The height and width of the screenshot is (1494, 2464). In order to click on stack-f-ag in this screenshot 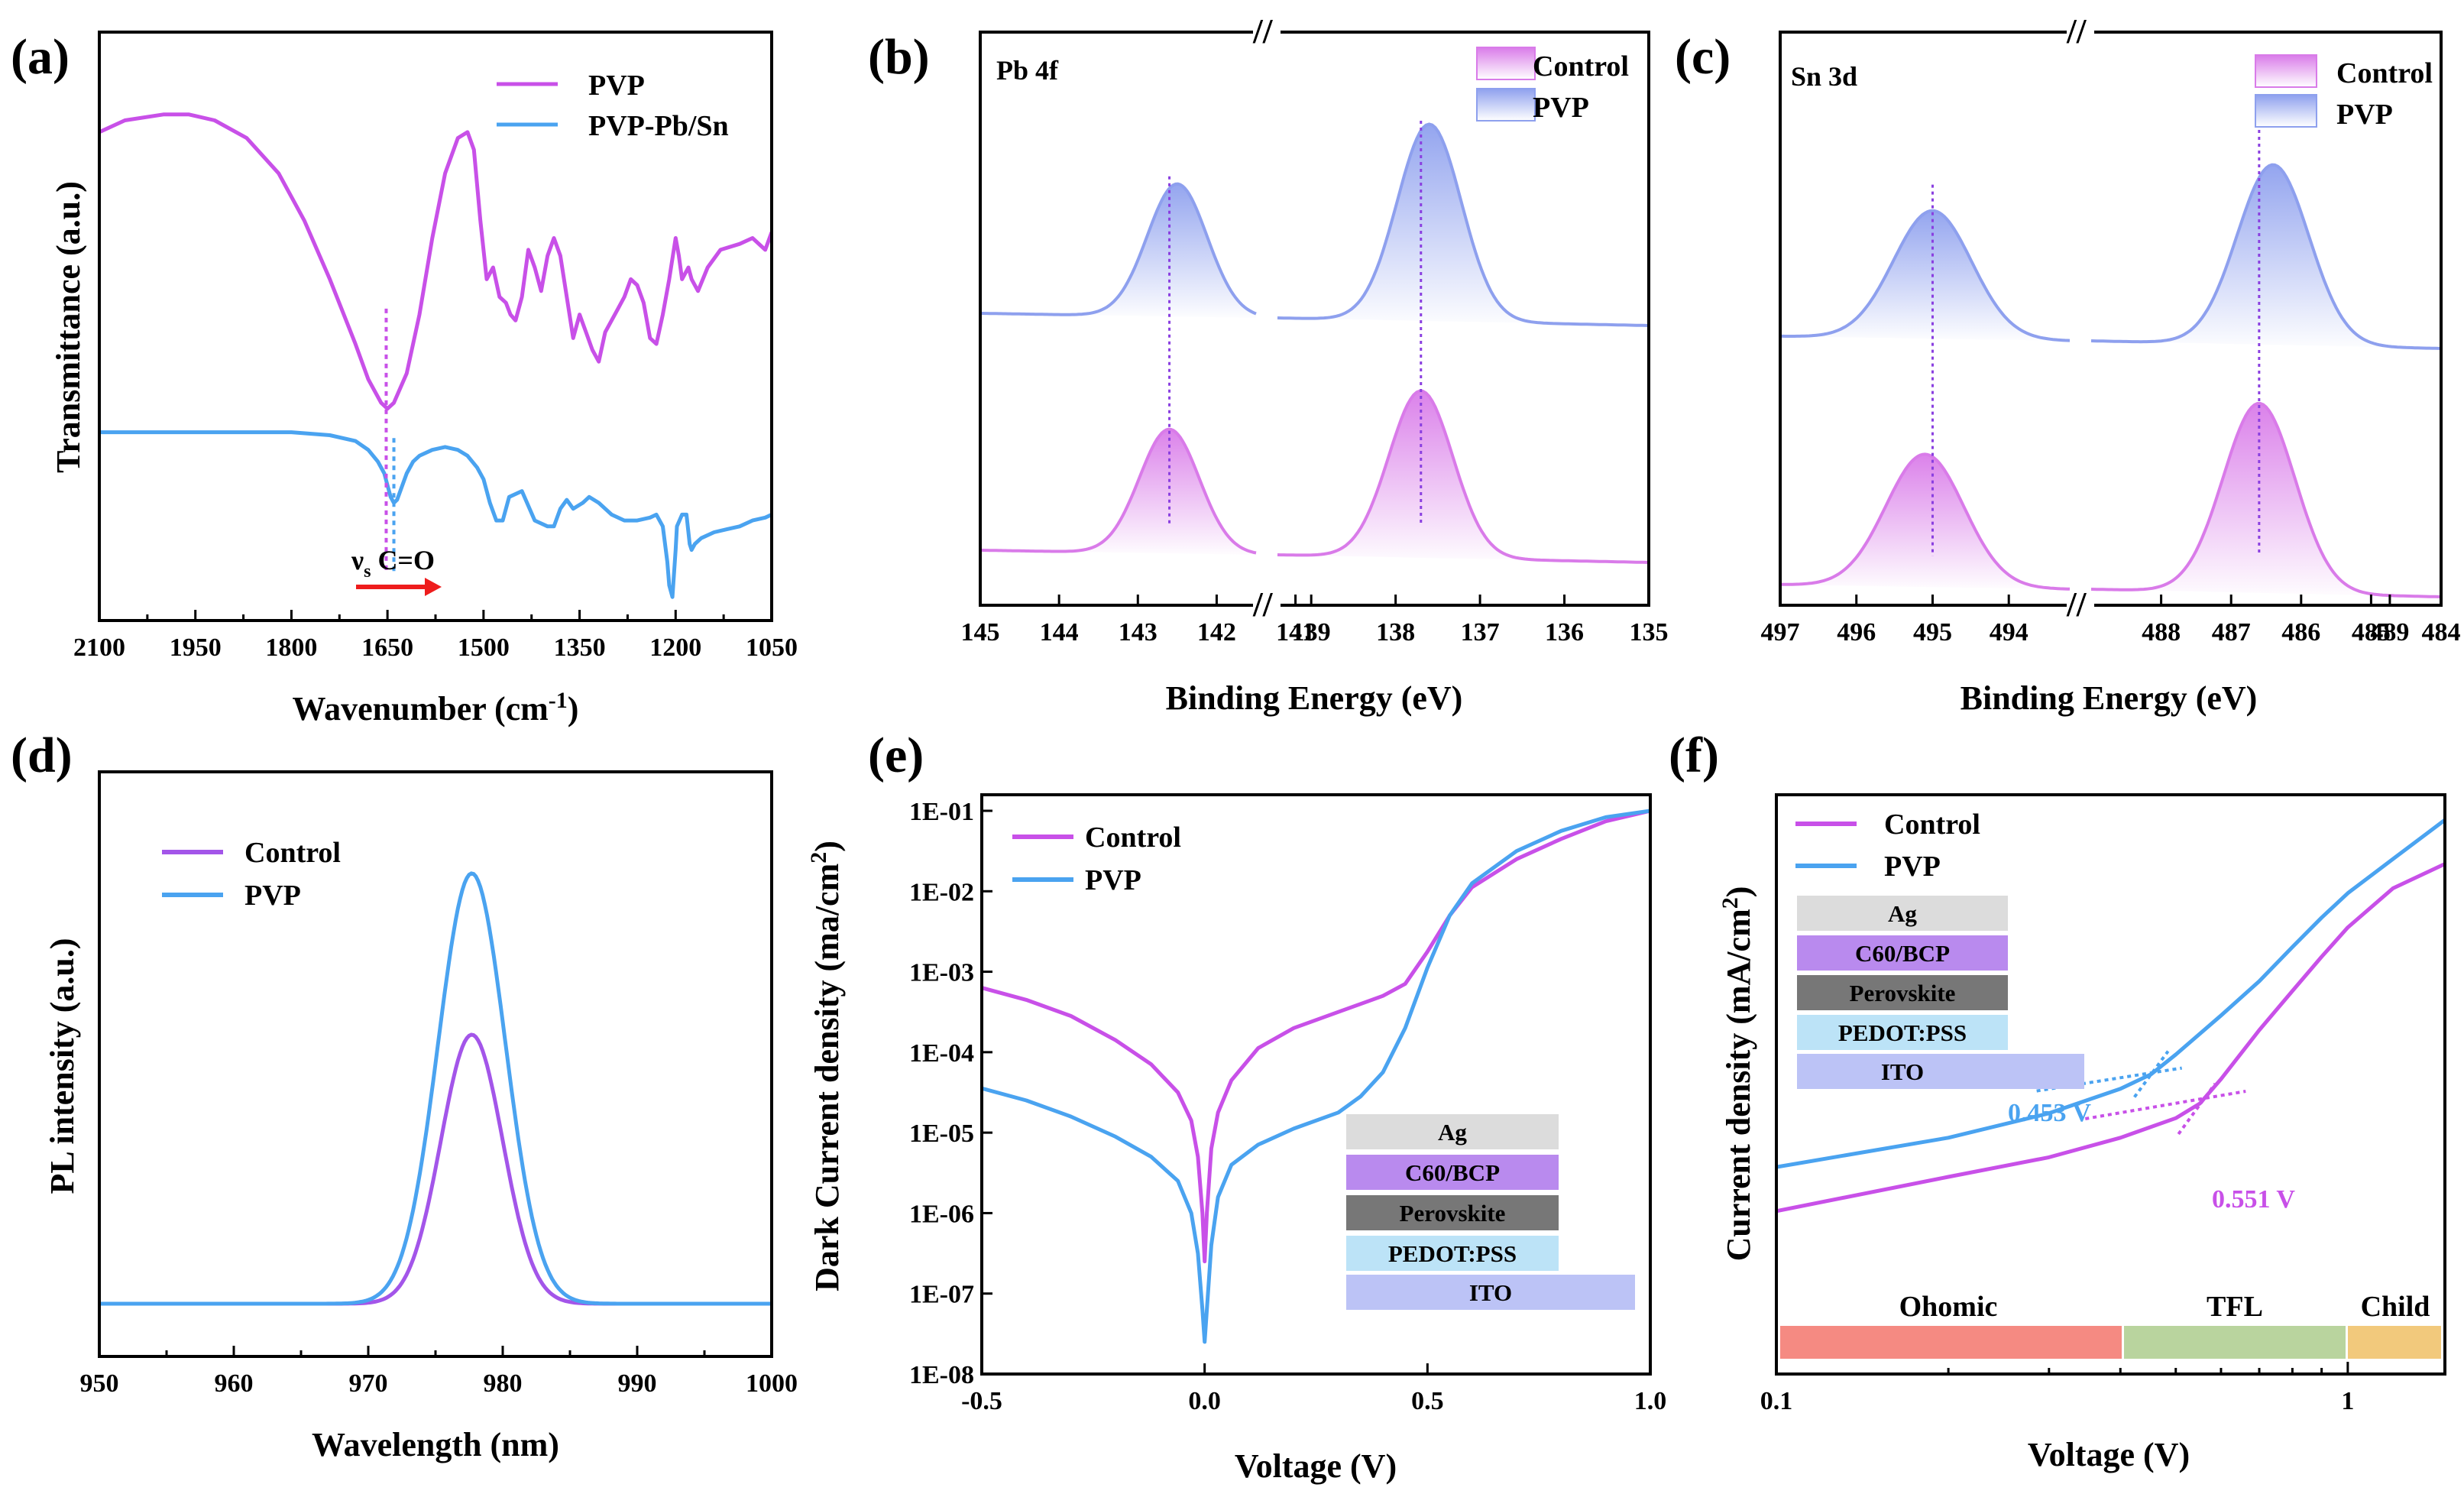, I will do `click(1902, 913)`.